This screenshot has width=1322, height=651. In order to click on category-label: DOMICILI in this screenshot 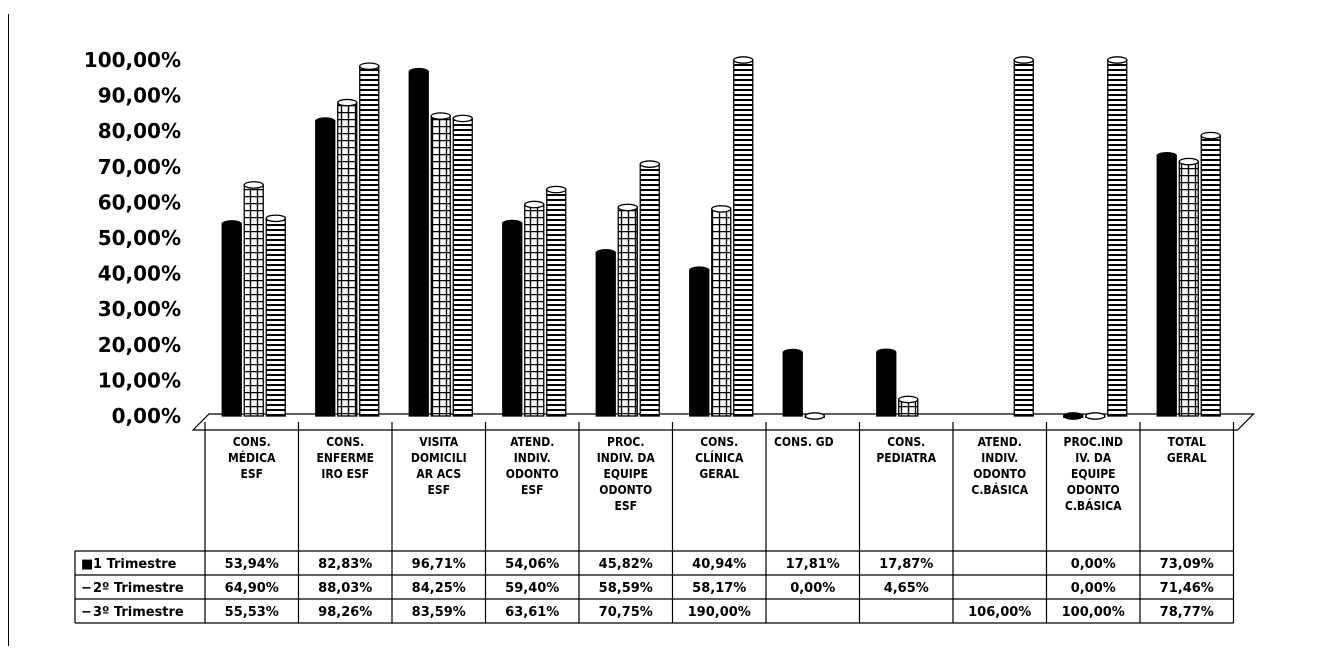, I will do `click(439, 458)`.